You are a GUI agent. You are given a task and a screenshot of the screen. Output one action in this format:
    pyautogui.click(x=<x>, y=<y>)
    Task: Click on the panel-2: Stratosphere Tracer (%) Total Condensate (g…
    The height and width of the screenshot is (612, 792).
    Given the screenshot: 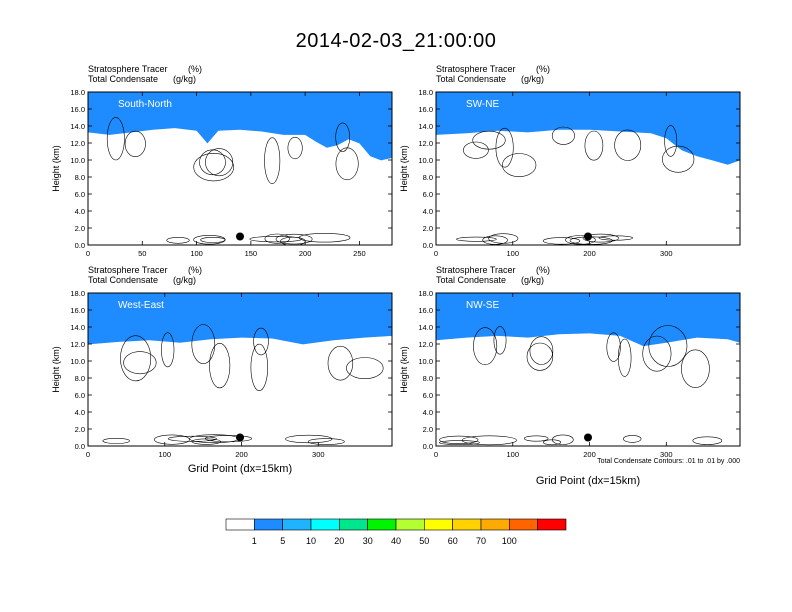 What is the action you would take?
    pyautogui.click(x=570, y=161)
    